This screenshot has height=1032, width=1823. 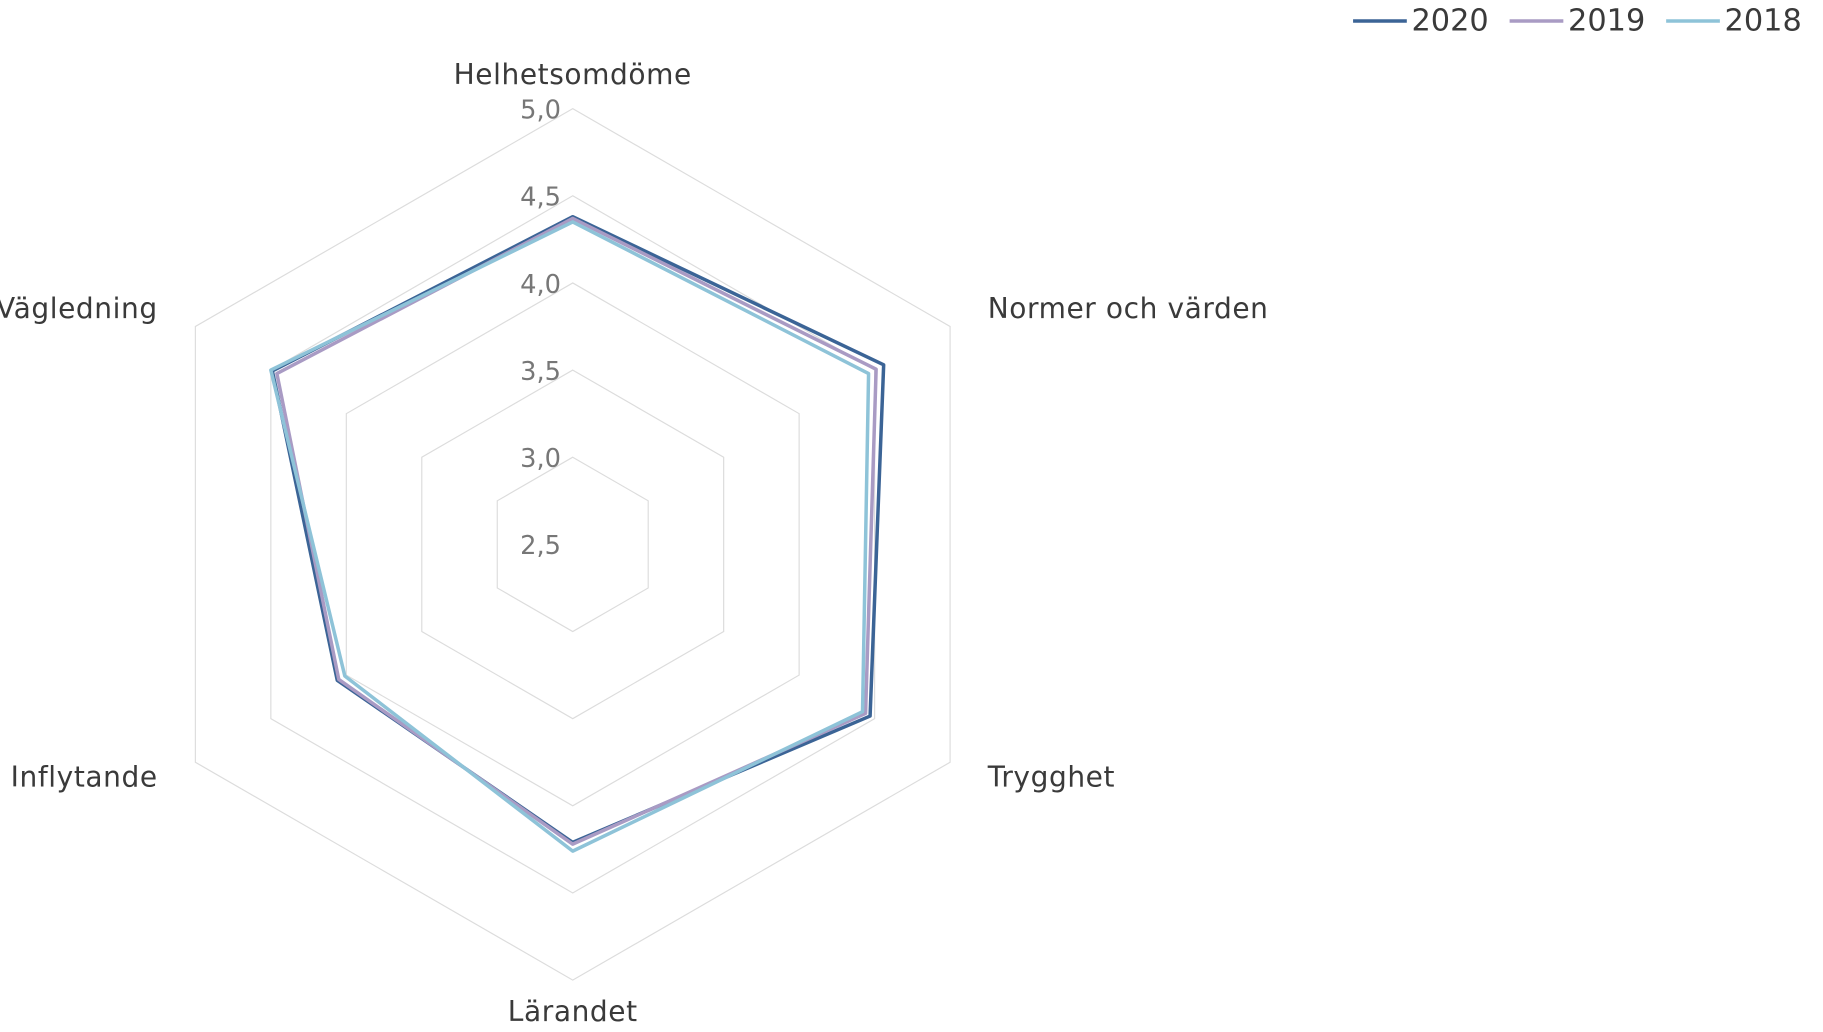 What do you see at coordinates (84, 777) in the screenshot?
I see `category-label: Inflytande` at bounding box center [84, 777].